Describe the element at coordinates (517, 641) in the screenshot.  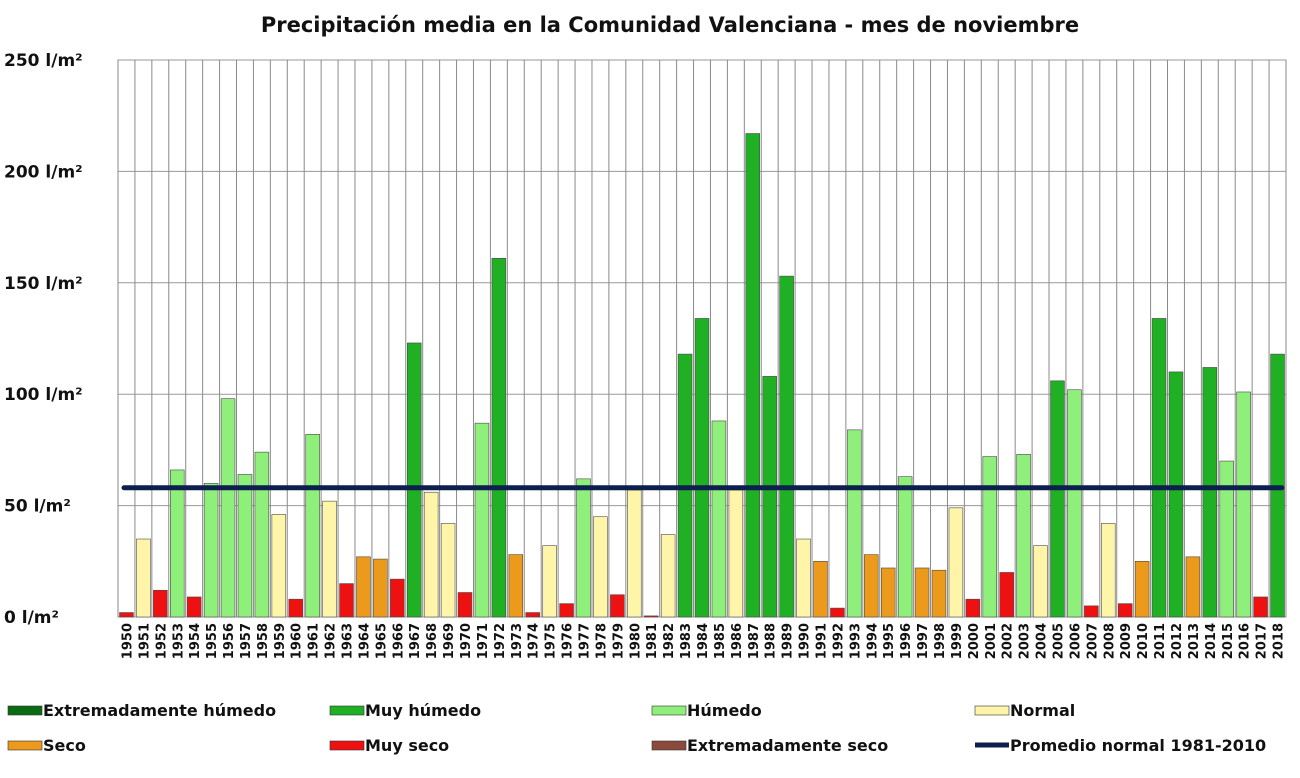
I see `x-tick-label: 1973` at that location.